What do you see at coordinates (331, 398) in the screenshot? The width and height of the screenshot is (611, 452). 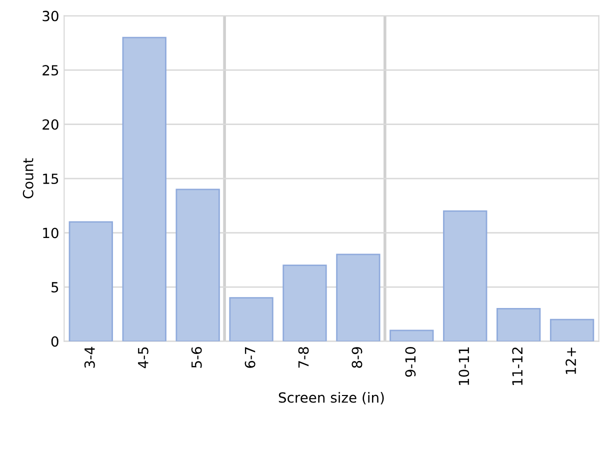 I see `x-axis-title: Screen size (in)` at bounding box center [331, 398].